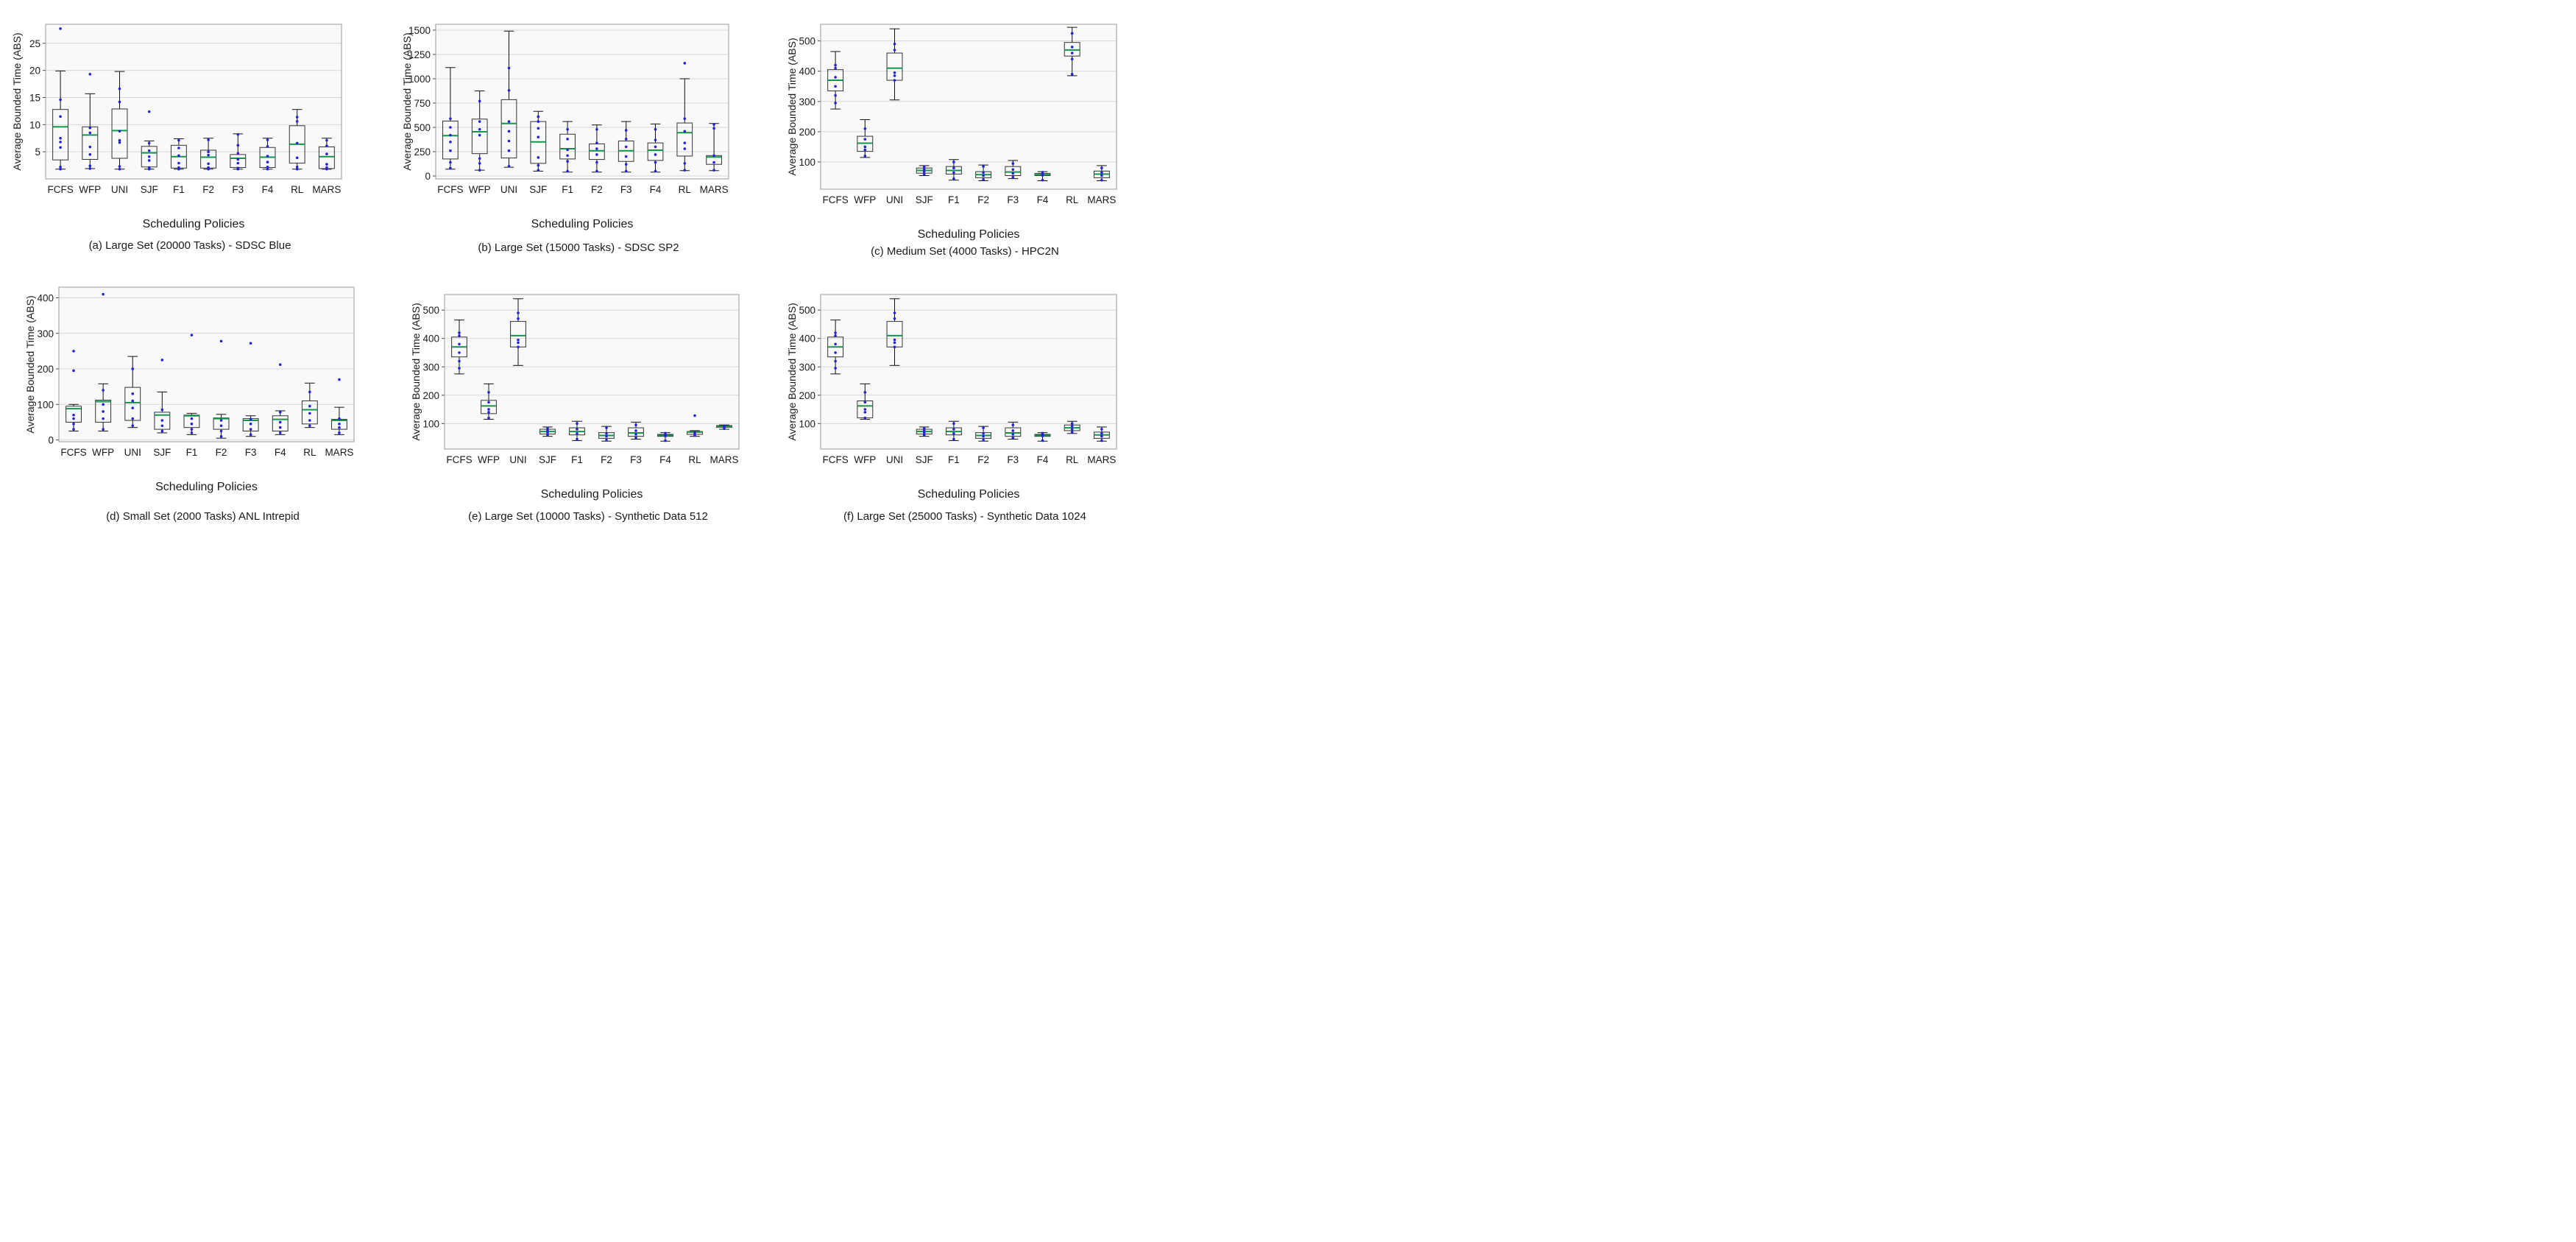 This screenshot has width=2576, height=1242. I want to click on x-axis-label: Scheduling Policies, so click(582, 224).